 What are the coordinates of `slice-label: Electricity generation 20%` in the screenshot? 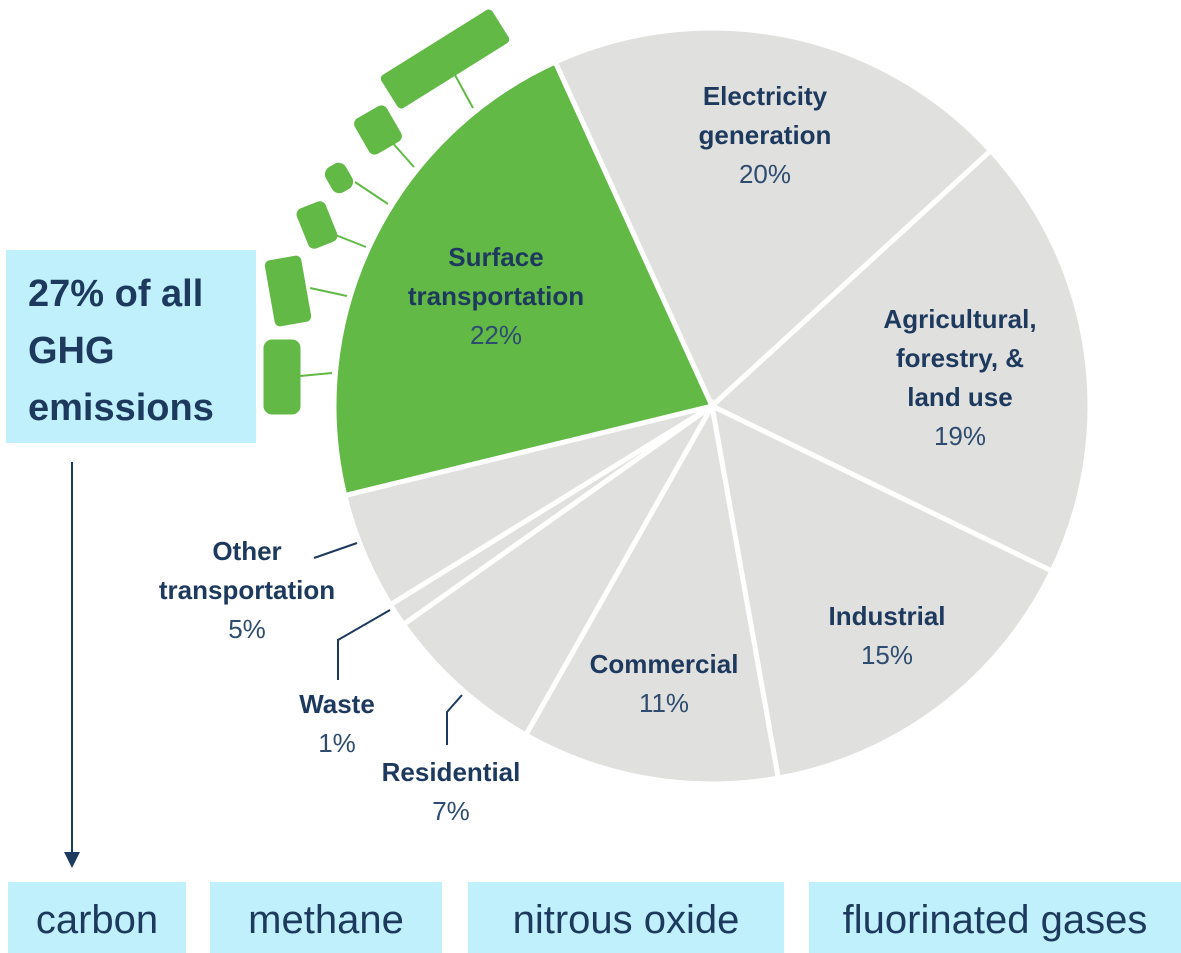 It's located at (765, 135).